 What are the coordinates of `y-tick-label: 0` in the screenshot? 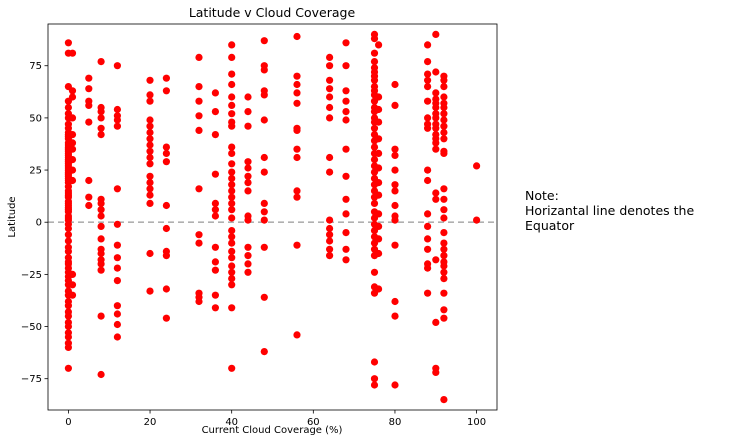 It's located at (39, 223).